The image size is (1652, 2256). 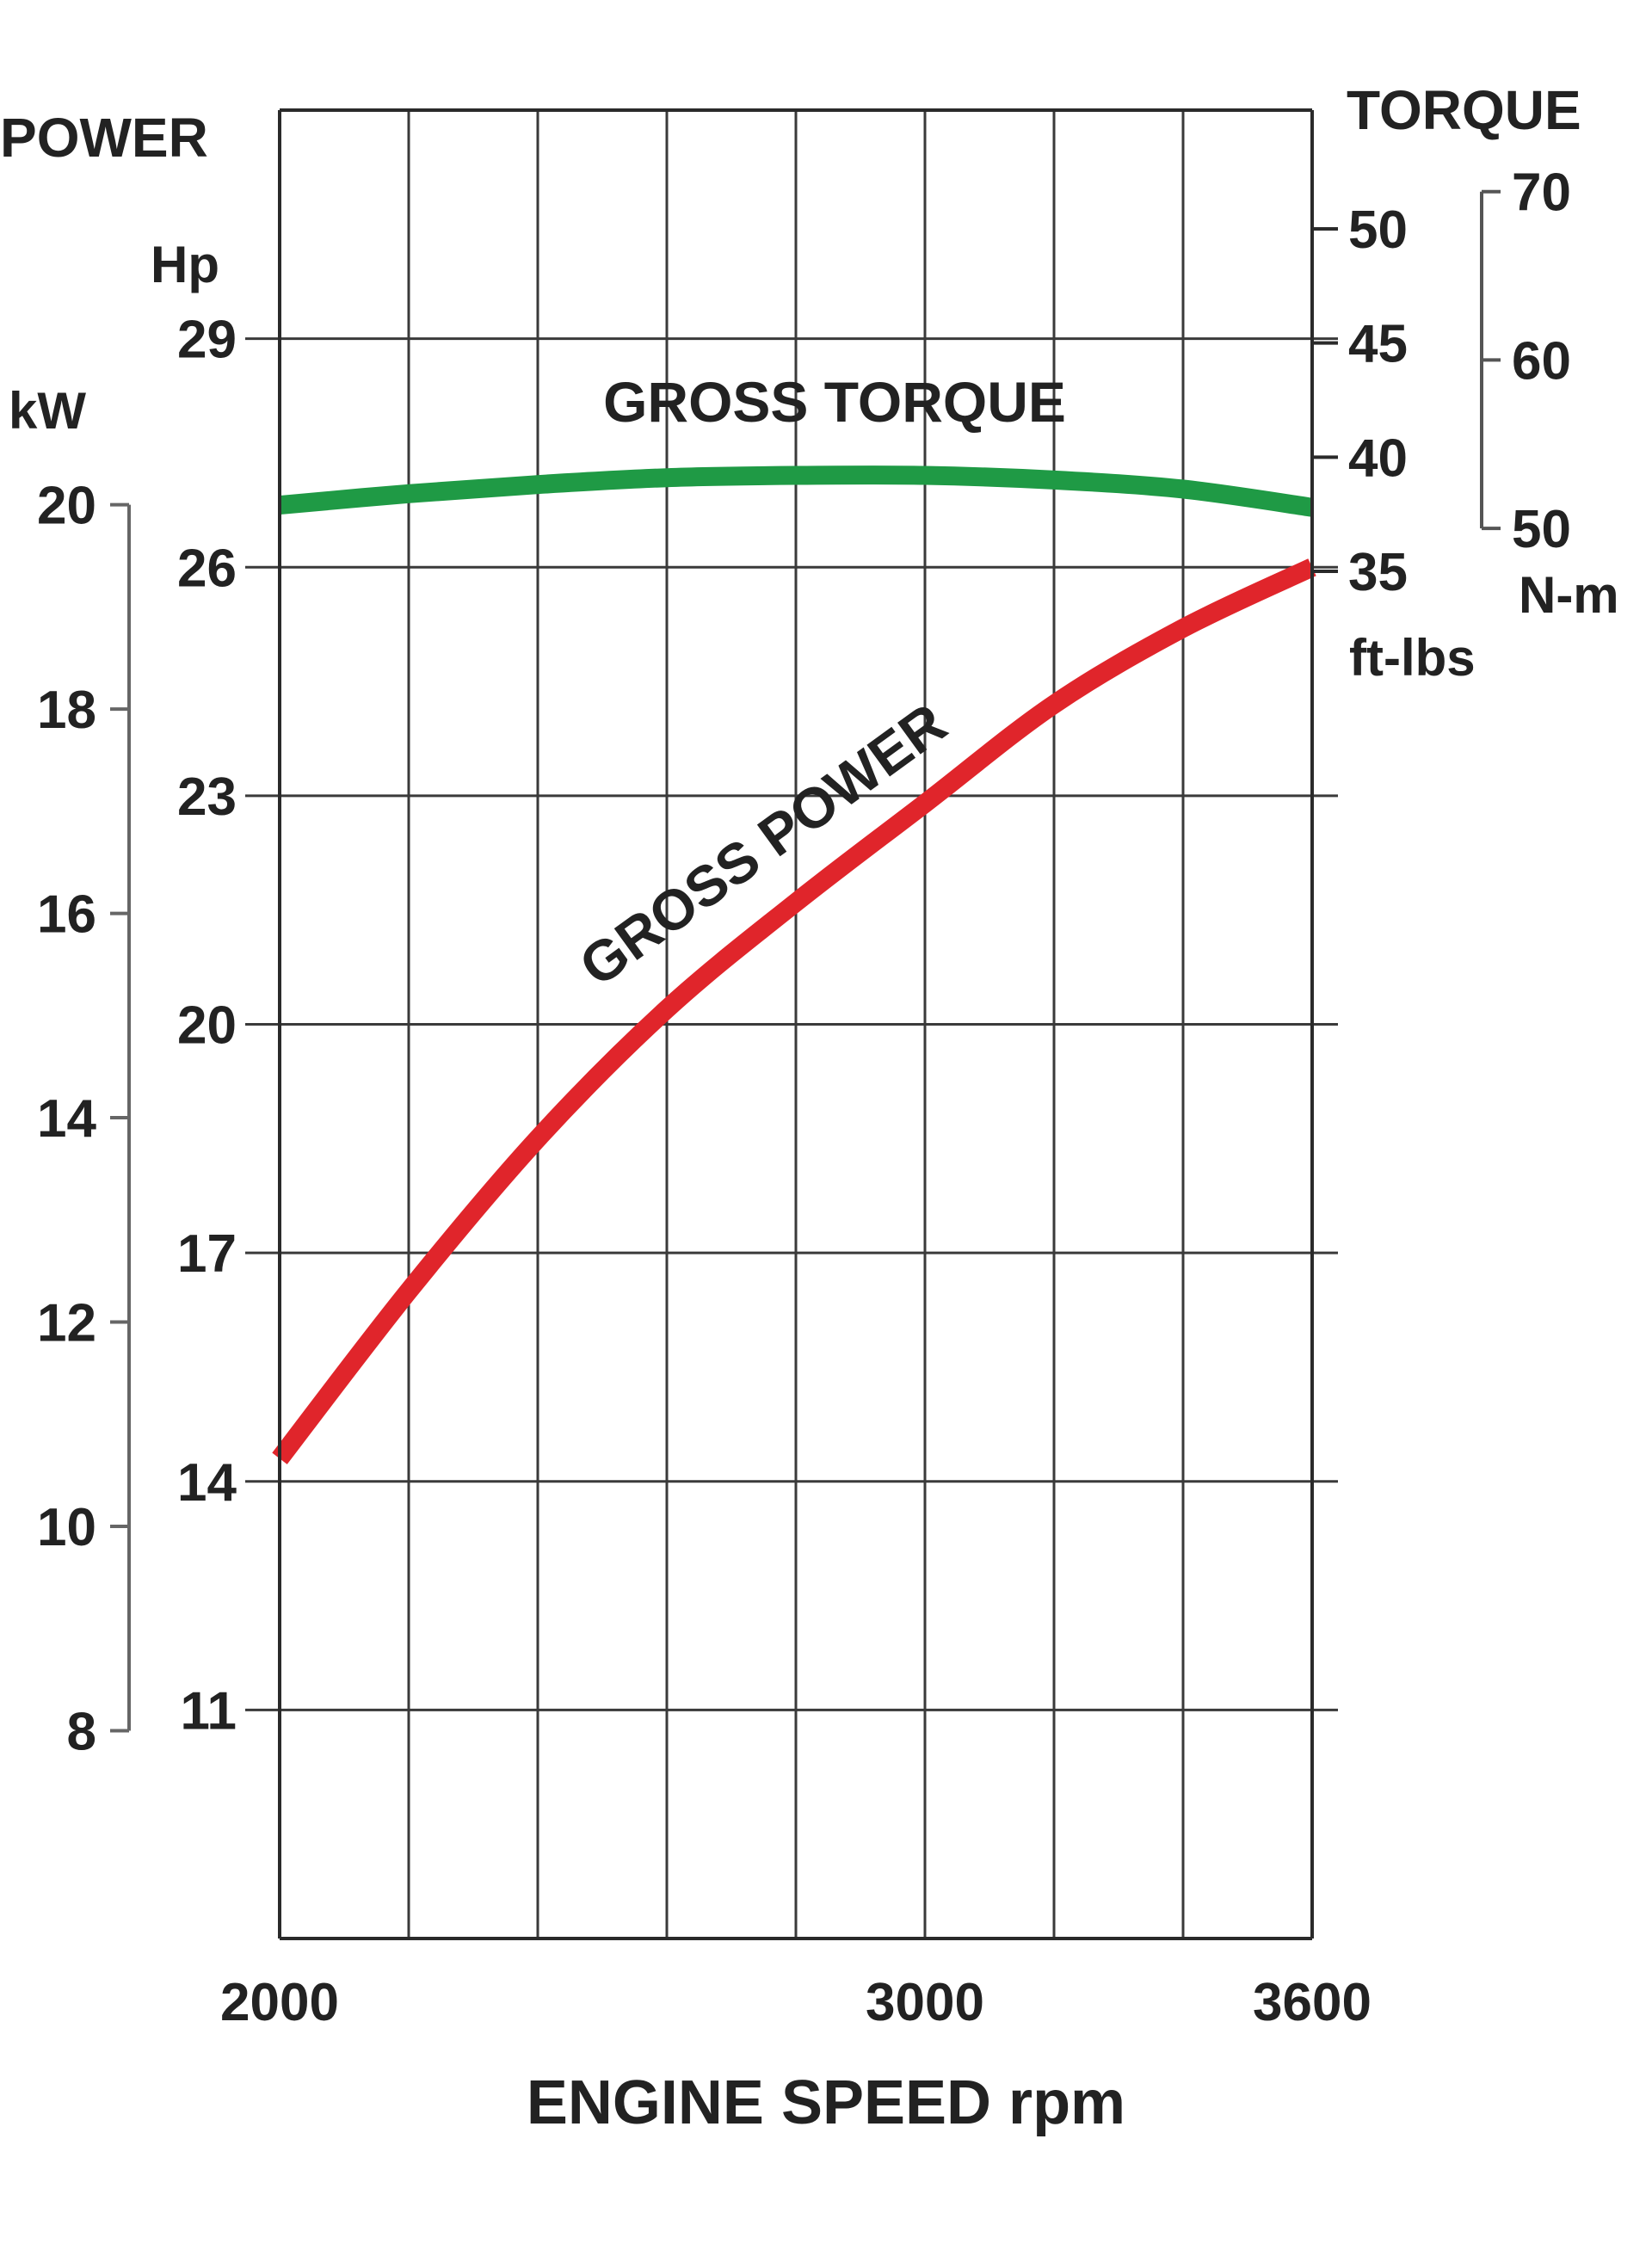 I want to click on kw-tick-label: 12, so click(x=66, y=1323).